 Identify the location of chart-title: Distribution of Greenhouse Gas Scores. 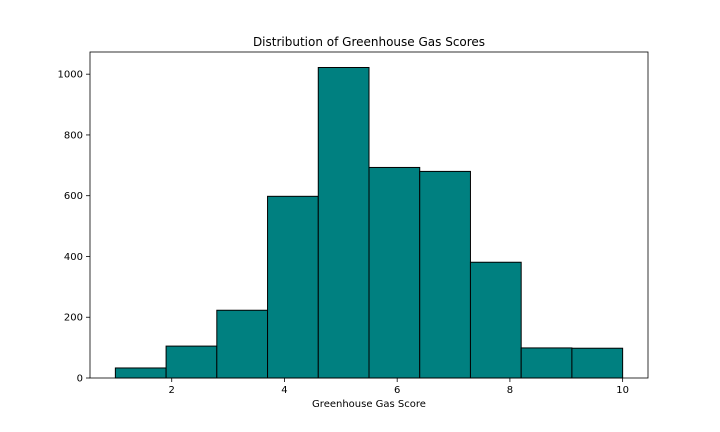
(369, 42).